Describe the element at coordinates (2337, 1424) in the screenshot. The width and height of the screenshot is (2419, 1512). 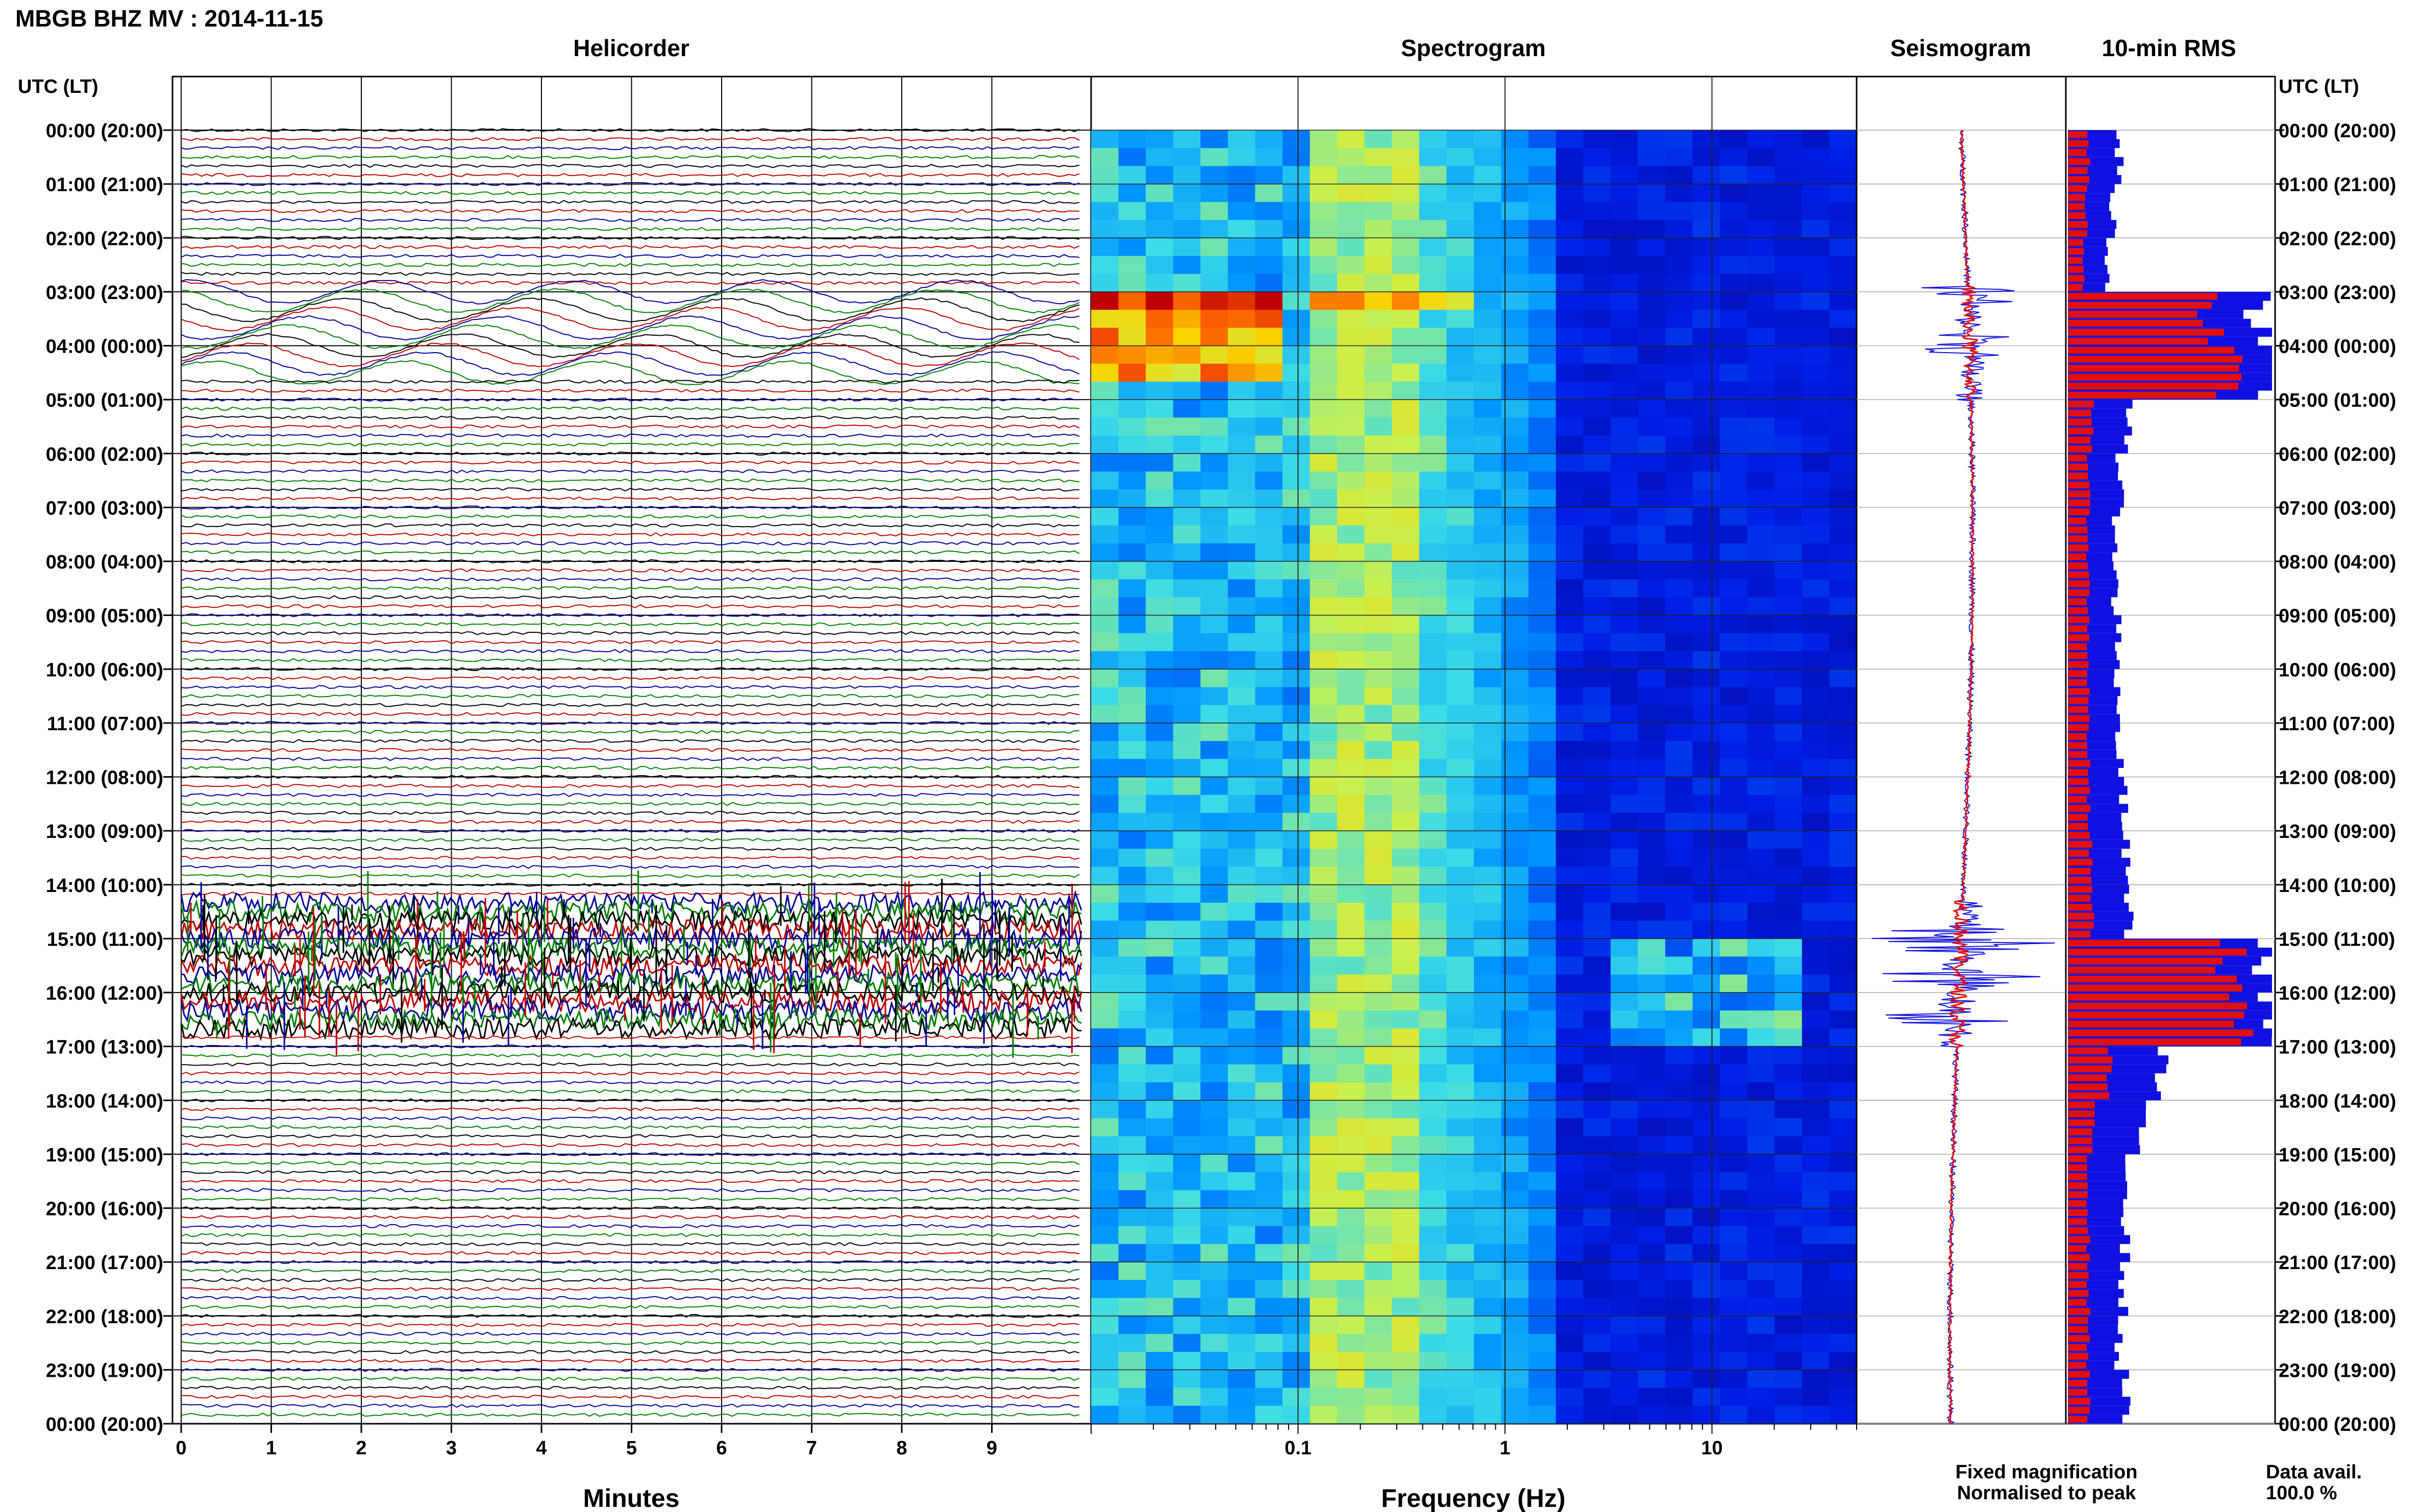
I see `time-tick-right: 00:00 (20:00)` at that location.